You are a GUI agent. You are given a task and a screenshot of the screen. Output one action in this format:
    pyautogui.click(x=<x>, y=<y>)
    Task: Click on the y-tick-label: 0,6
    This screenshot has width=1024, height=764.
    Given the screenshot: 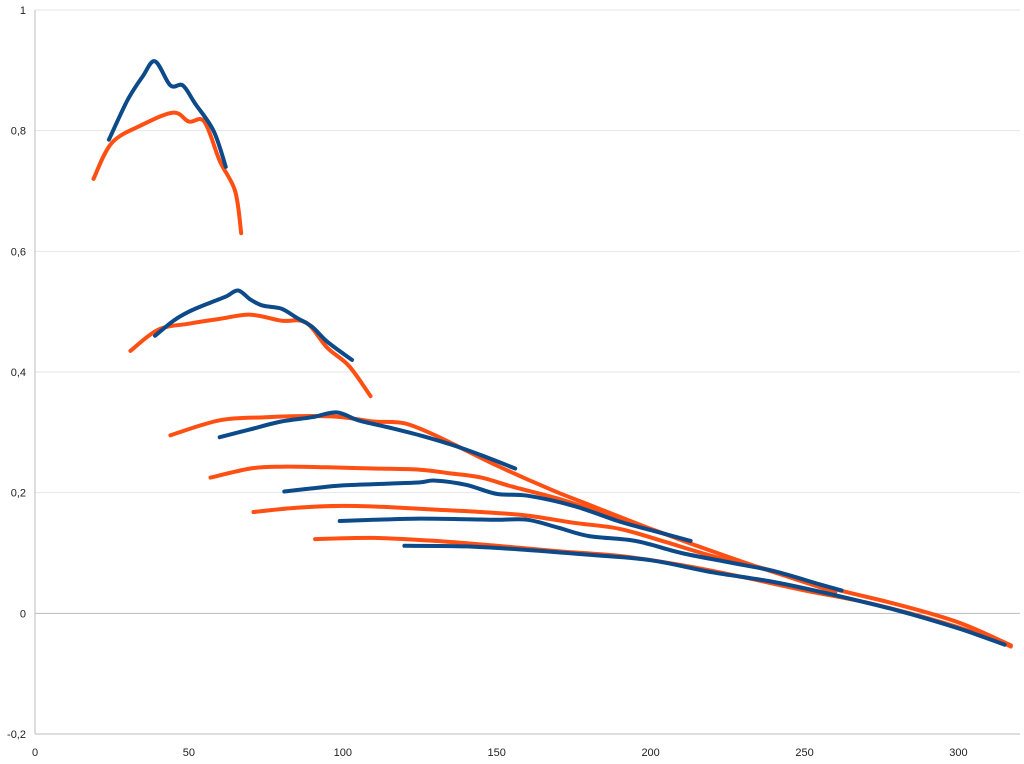 What is the action you would take?
    pyautogui.click(x=18, y=252)
    